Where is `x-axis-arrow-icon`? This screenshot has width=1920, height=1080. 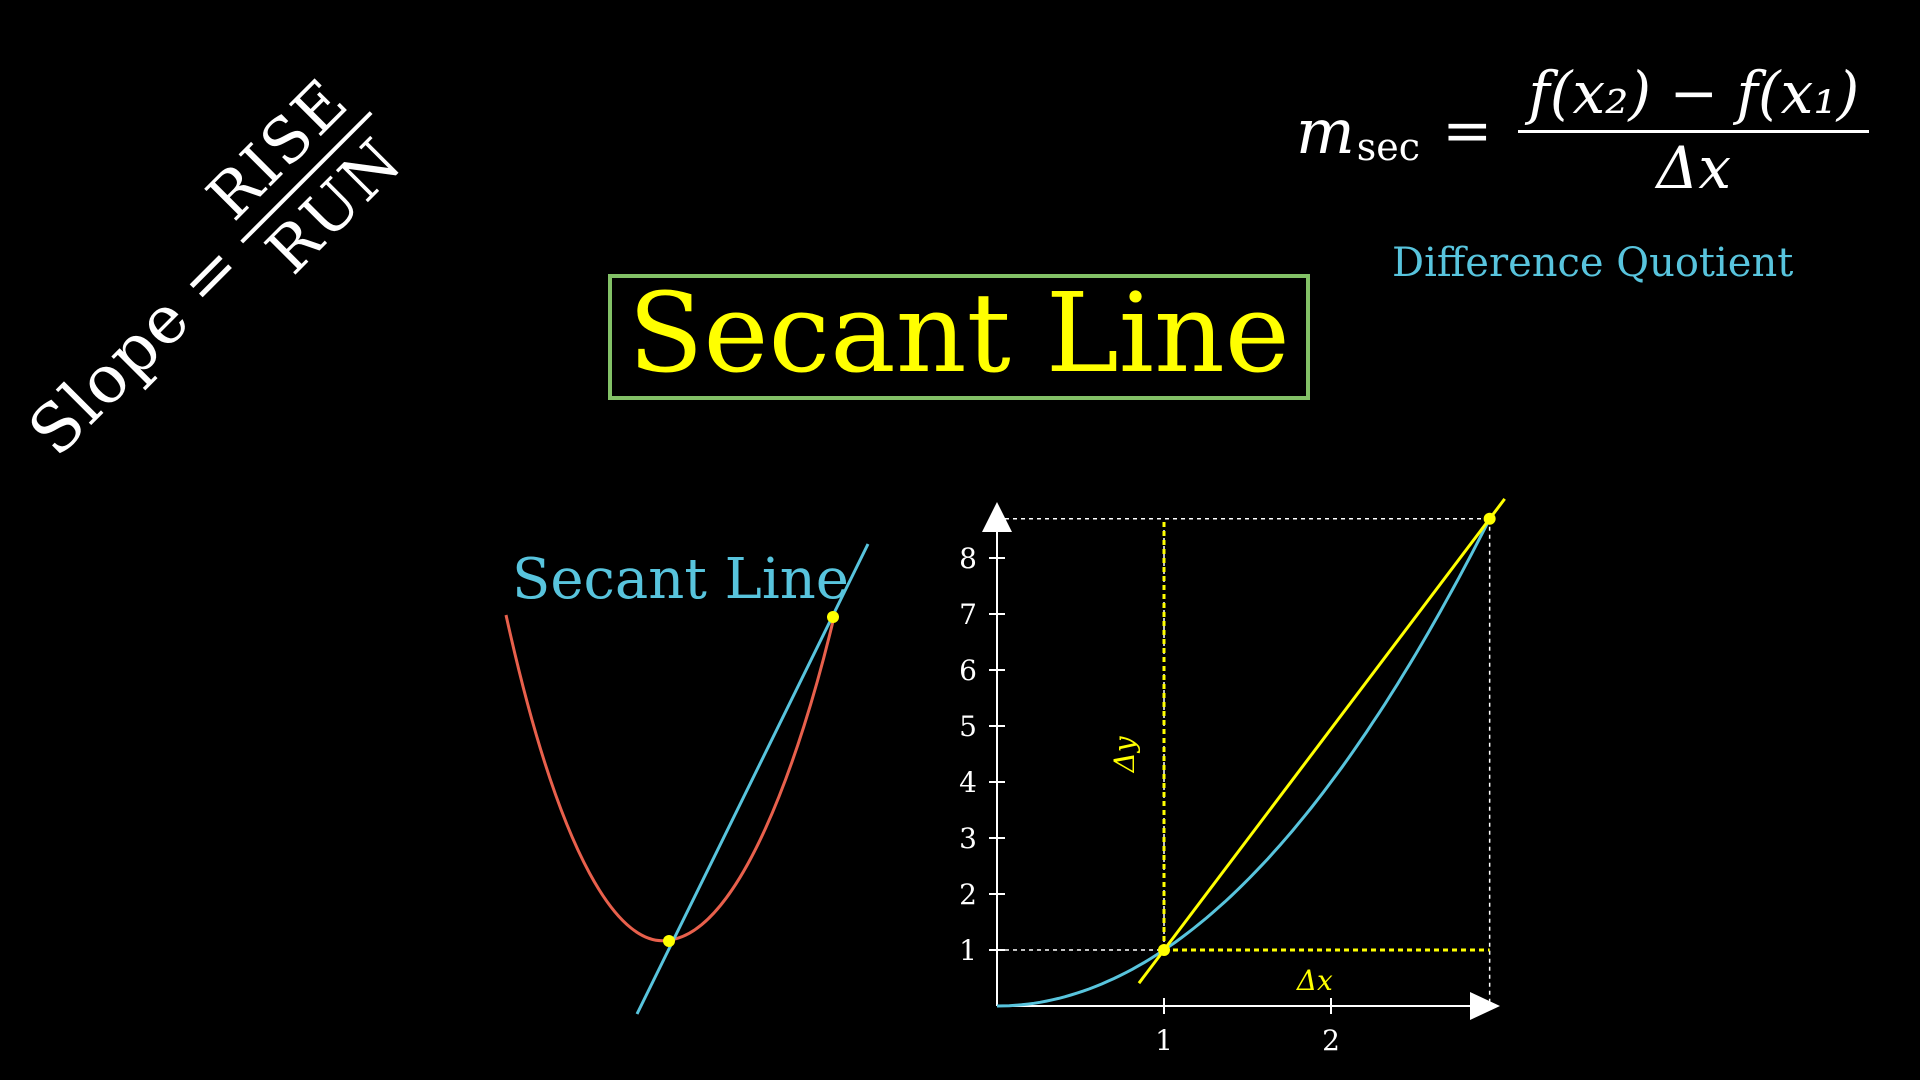 x-axis-arrow-icon is located at coordinates (1485, 1006).